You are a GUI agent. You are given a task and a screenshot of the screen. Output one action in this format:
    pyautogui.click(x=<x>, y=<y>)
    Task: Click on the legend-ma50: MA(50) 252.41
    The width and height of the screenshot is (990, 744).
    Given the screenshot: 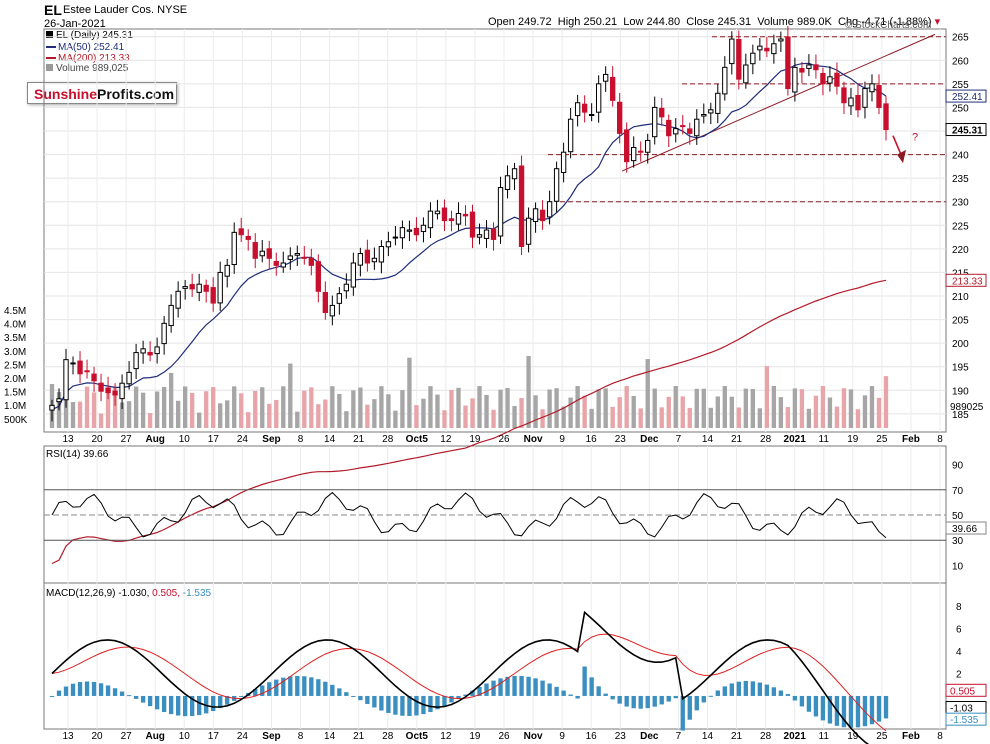 What is the action you would take?
    pyautogui.click(x=85, y=47)
    